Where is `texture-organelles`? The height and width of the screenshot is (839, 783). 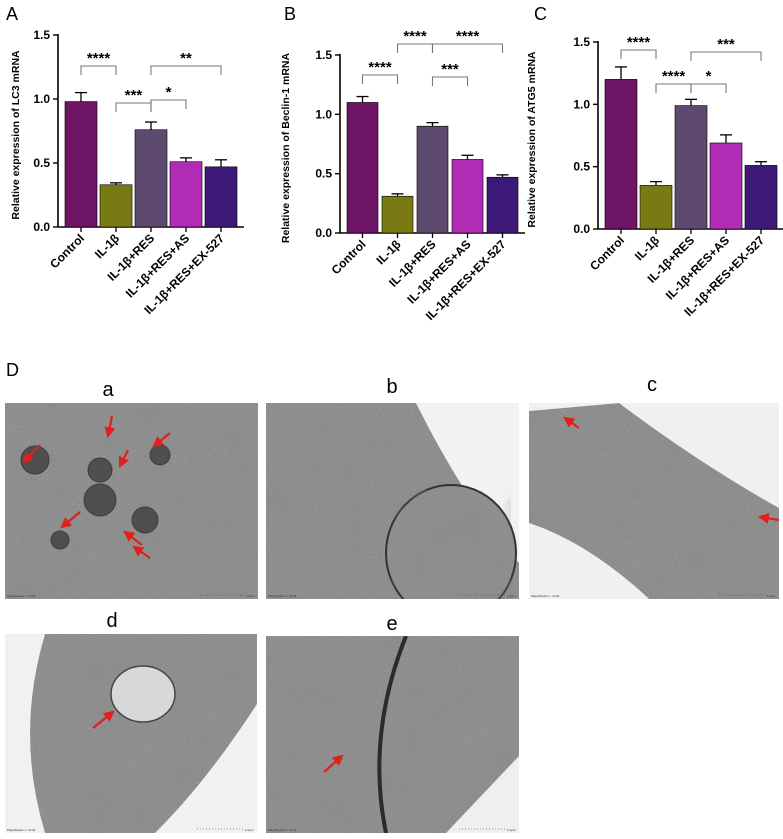 texture-organelles is located at coordinates (131, 501).